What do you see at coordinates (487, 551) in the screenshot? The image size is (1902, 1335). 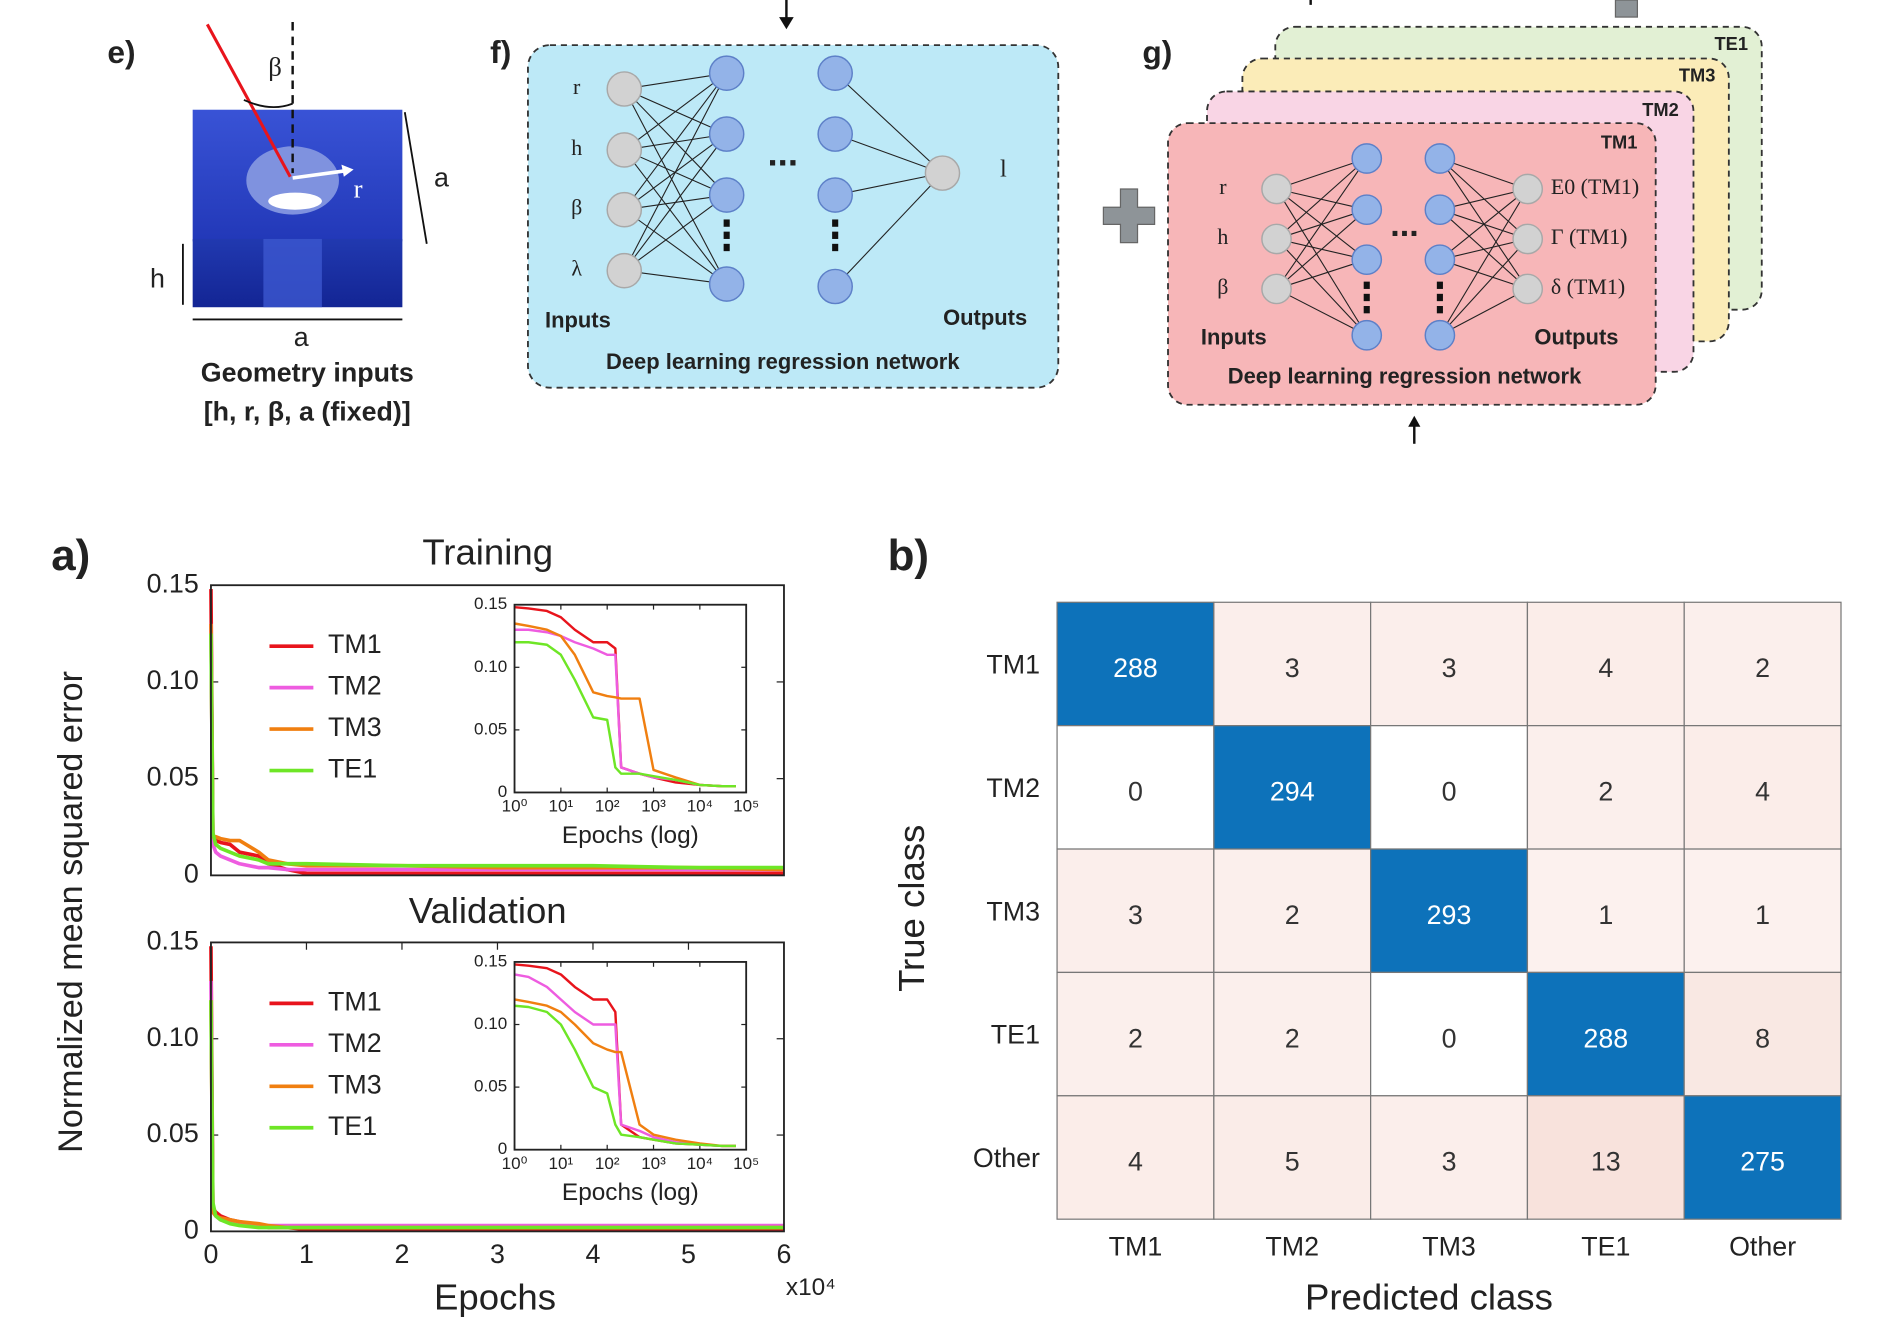 I see `chart-title: Training` at bounding box center [487, 551].